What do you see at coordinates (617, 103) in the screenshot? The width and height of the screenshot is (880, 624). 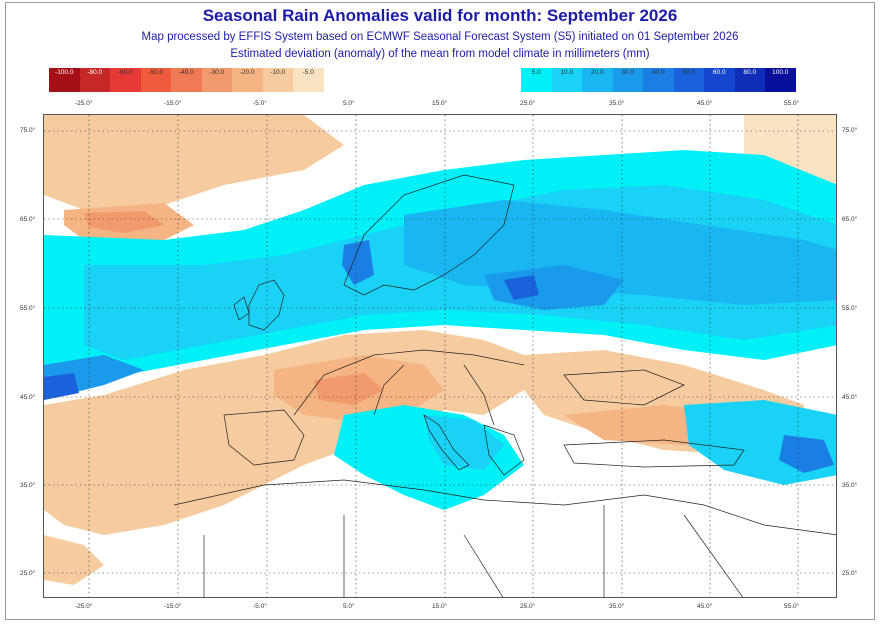 I see `top-lon-label: 35.0°` at bounding box center [617, 103].